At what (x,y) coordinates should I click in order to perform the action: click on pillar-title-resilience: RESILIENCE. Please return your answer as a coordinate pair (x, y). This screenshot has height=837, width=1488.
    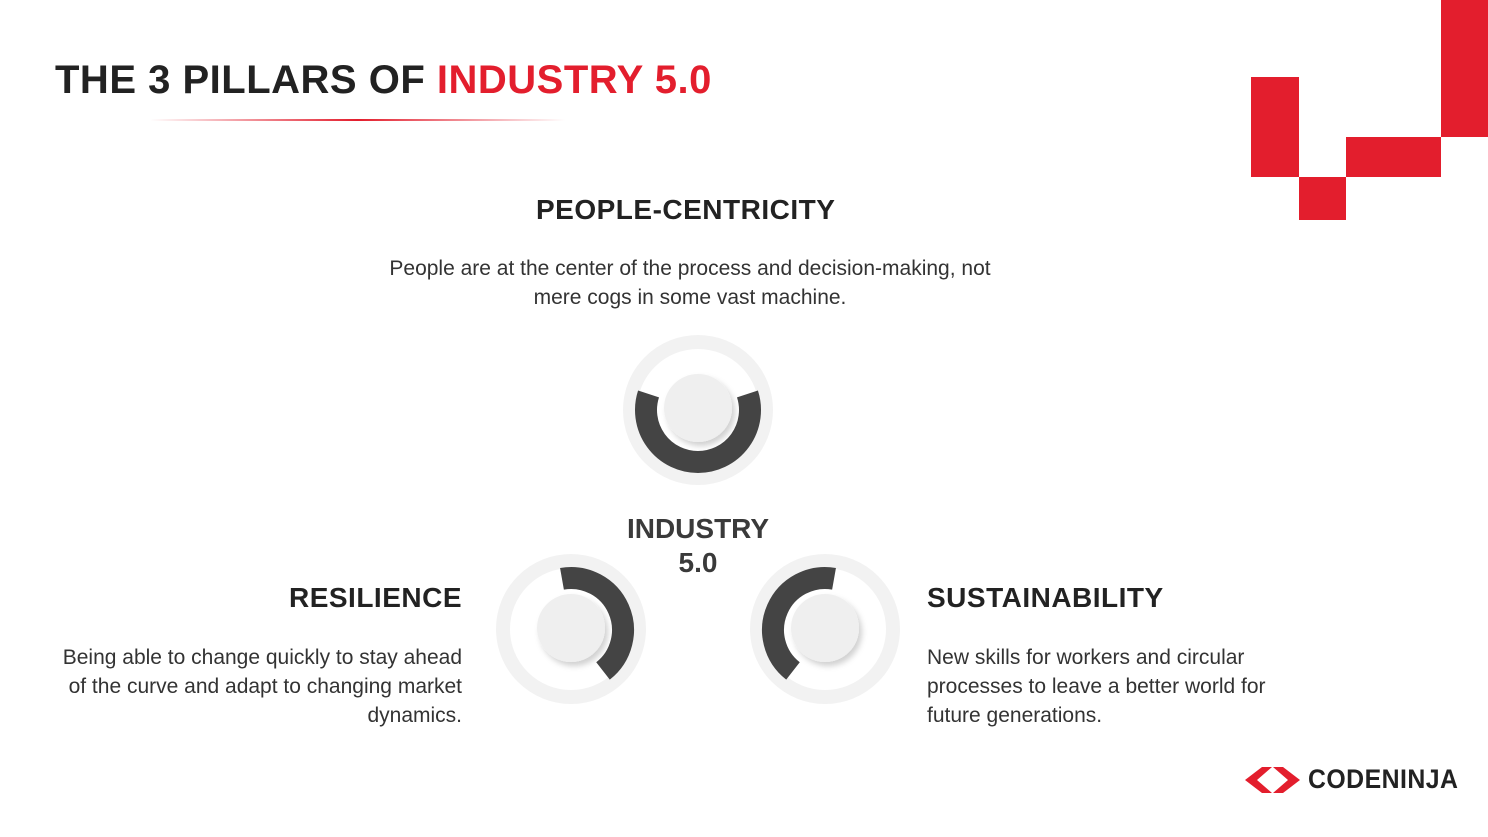
    Looking at the image, I should click on (375, 597).